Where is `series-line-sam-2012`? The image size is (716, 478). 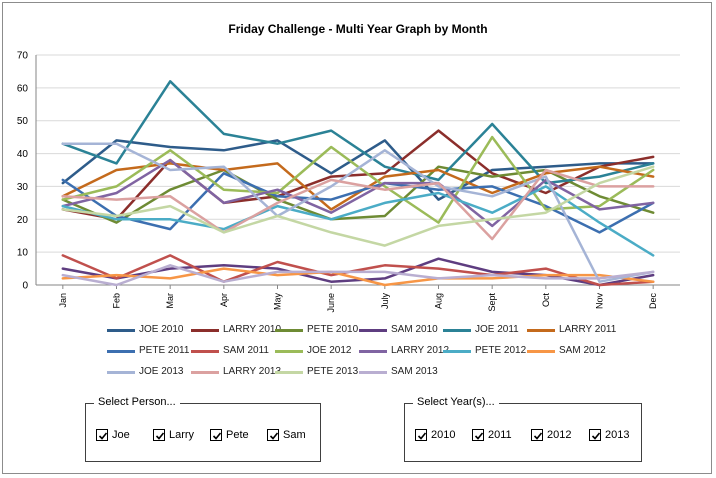
series-line-sam-2012 is located at coordinates (358, 277).